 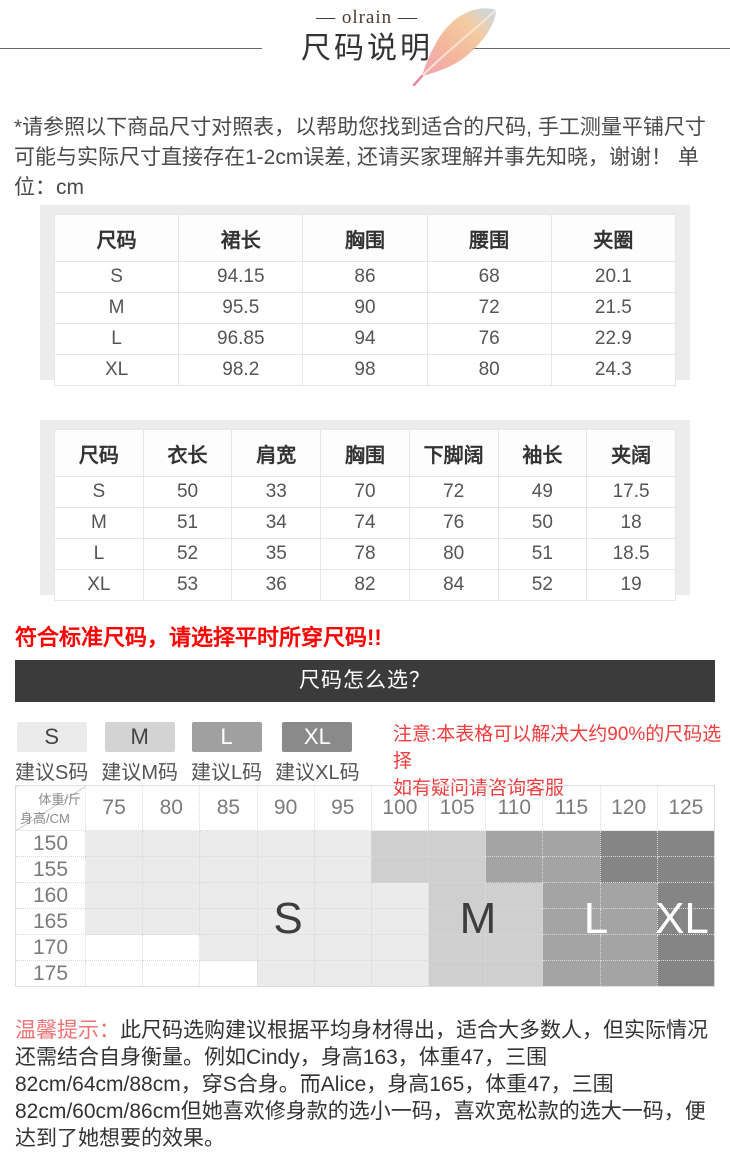 What do you see at coordinates (365, 277) in the screenshot?
I see `table-cell: 86` at bounding box center [365, 277].